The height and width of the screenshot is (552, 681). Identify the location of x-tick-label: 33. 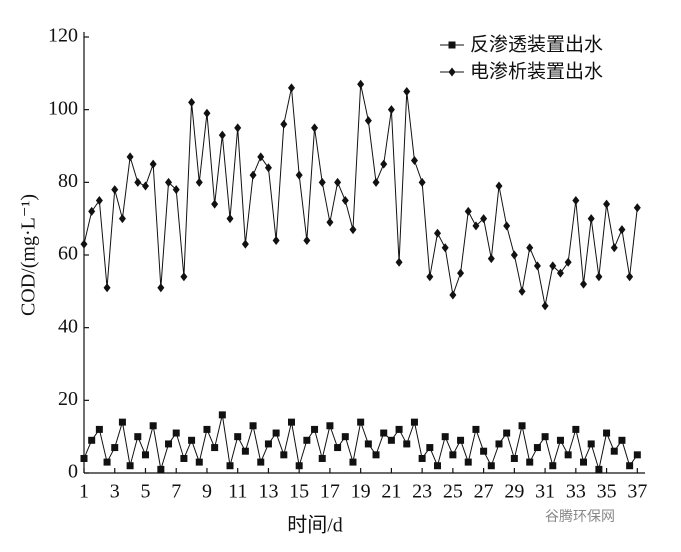
(576, 492).